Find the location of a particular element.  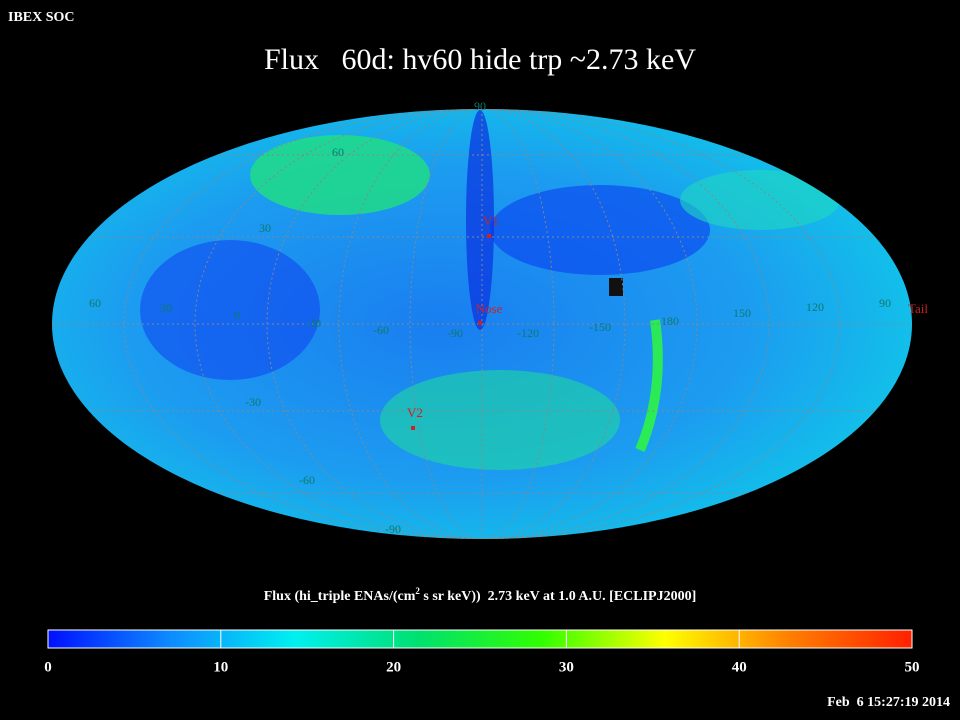

marker-label: Tail is located at coordinates (918, 308).